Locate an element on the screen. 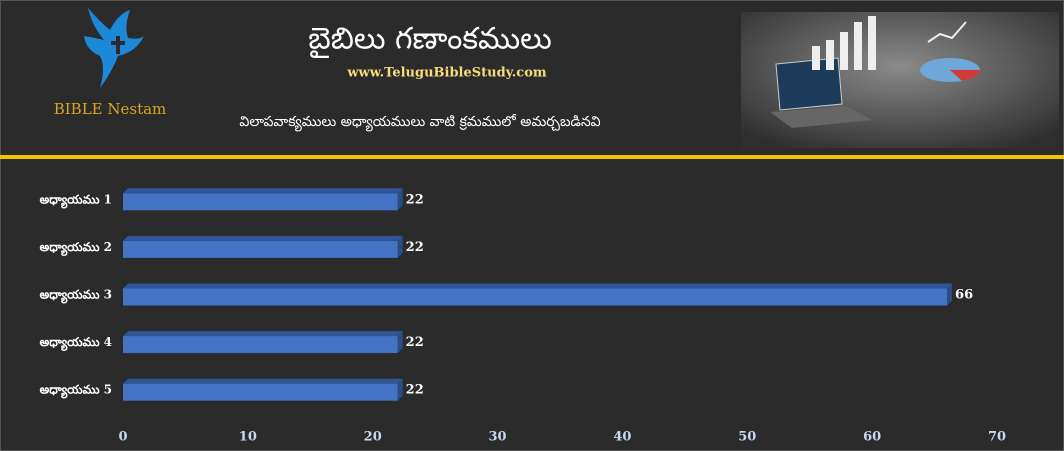 Image resolution: width=1064 pixels, height=451 pixels. x-tick-label: 60 is located at coordinates (872, 437).